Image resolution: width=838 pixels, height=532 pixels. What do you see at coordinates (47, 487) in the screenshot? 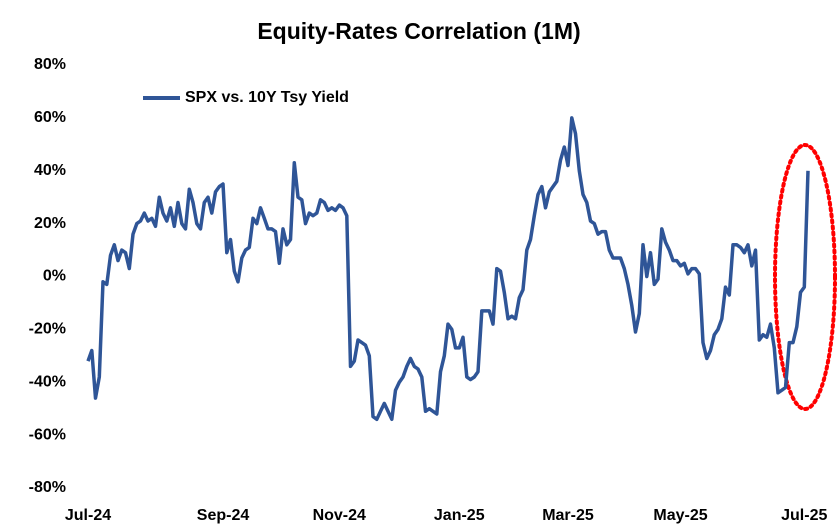
I see `y-tick-label: -80%` at bounding box center [47, 487].